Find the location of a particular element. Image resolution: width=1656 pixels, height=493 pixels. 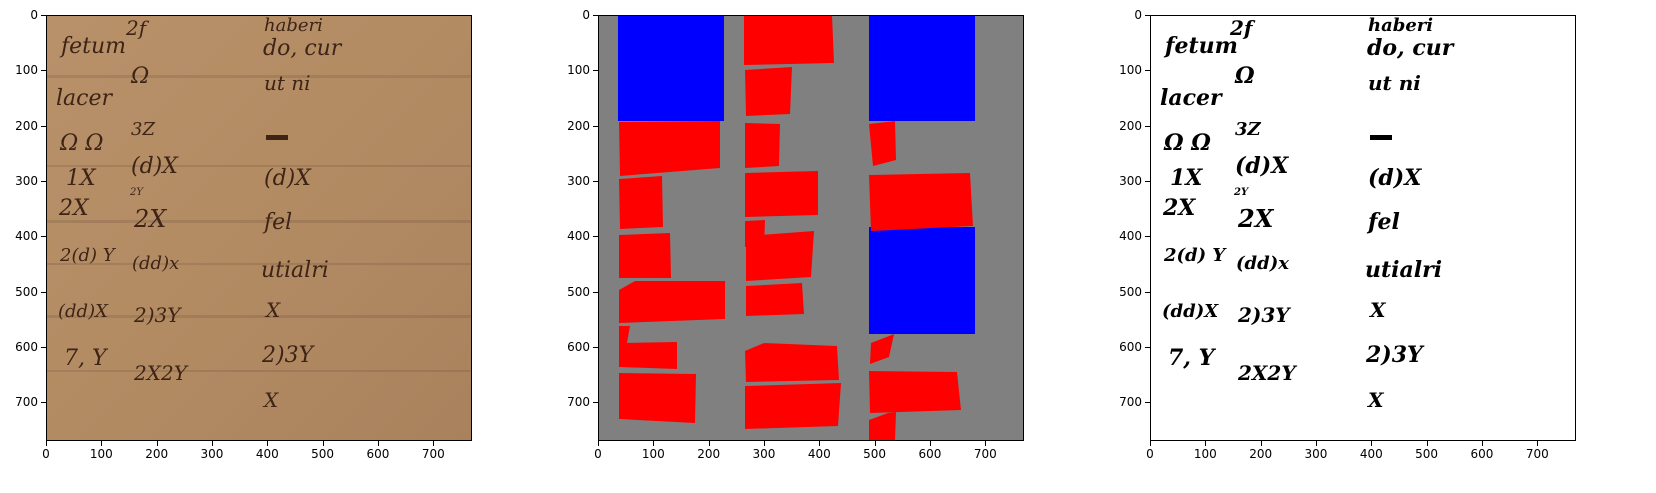

manuscript-glyph-column2: 3Z is located at coordinates (143, 129).